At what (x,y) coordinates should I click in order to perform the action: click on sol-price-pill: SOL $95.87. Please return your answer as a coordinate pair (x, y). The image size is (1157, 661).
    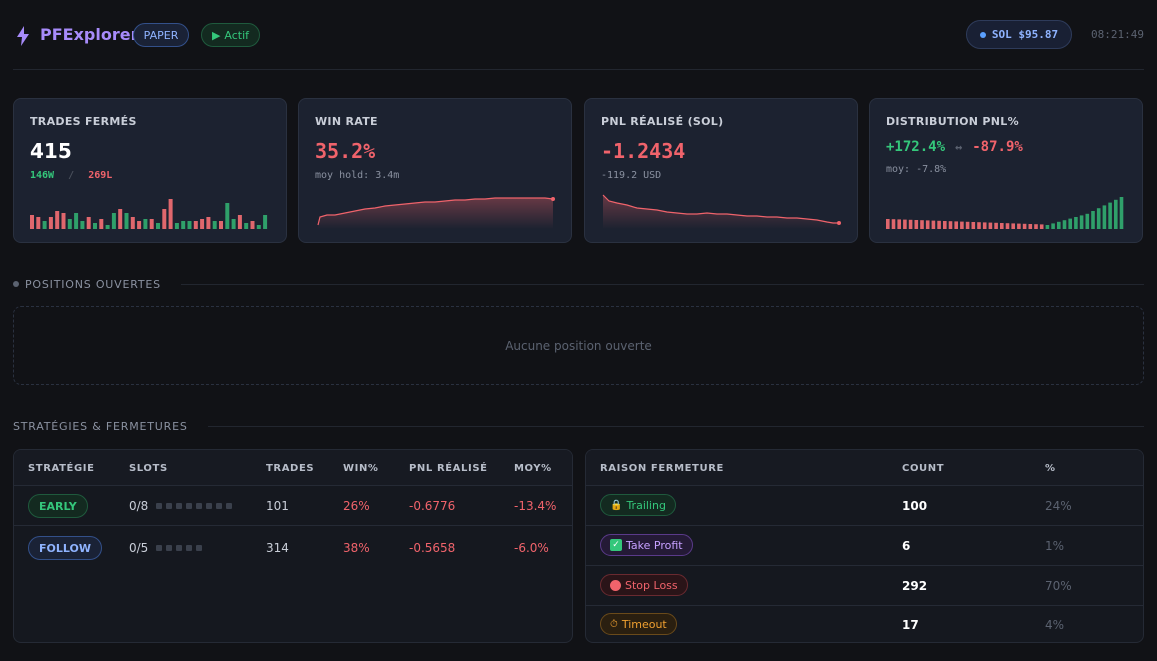
    Looking at the image, I should click on (1019, 34).